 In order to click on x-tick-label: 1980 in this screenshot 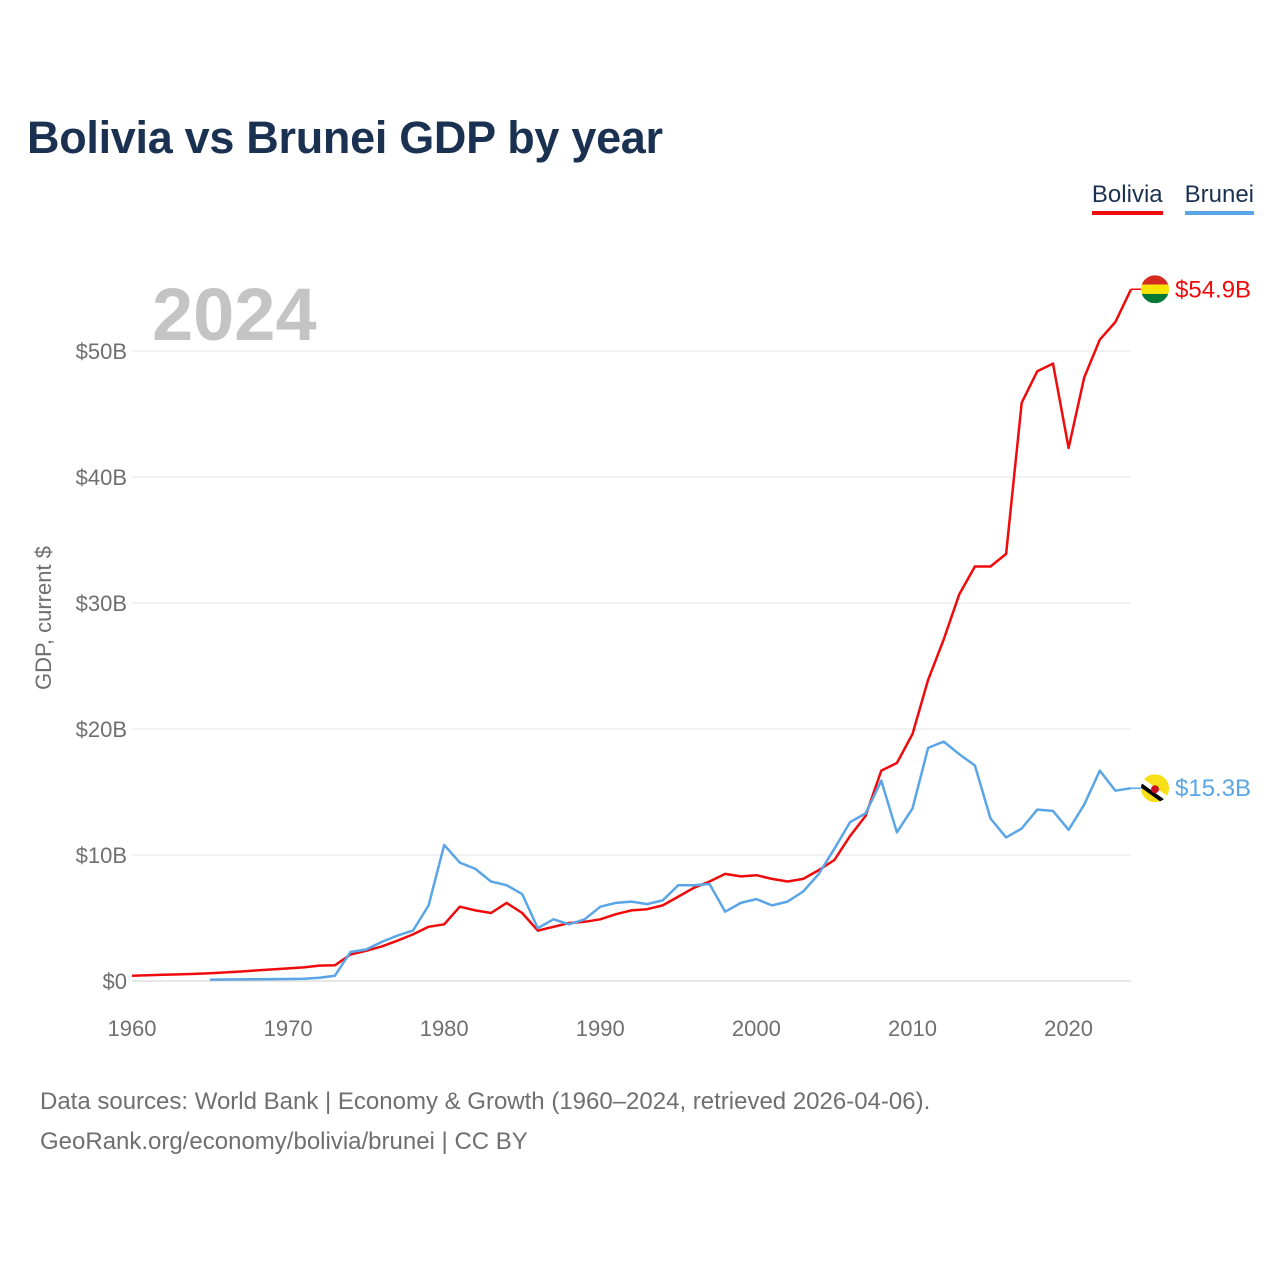, I will do `click(444, 1028)`.